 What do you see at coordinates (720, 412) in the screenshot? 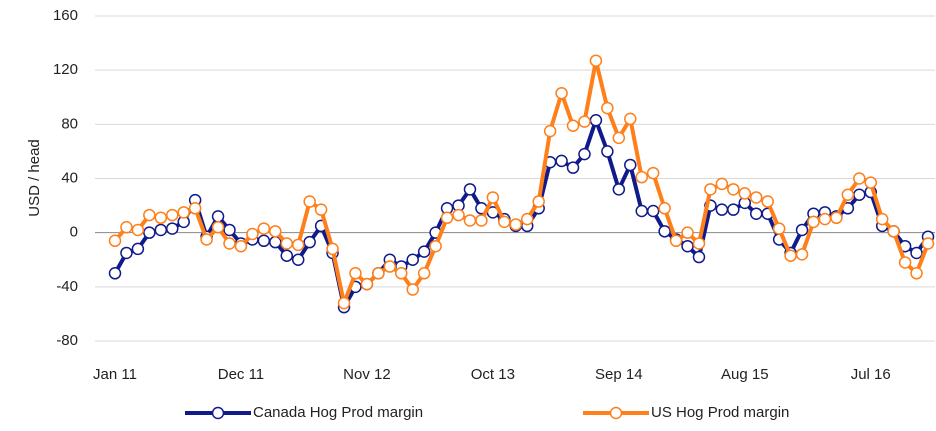
I see `legend-label: US Hog Prod margin` at bounding box center [720, 412].